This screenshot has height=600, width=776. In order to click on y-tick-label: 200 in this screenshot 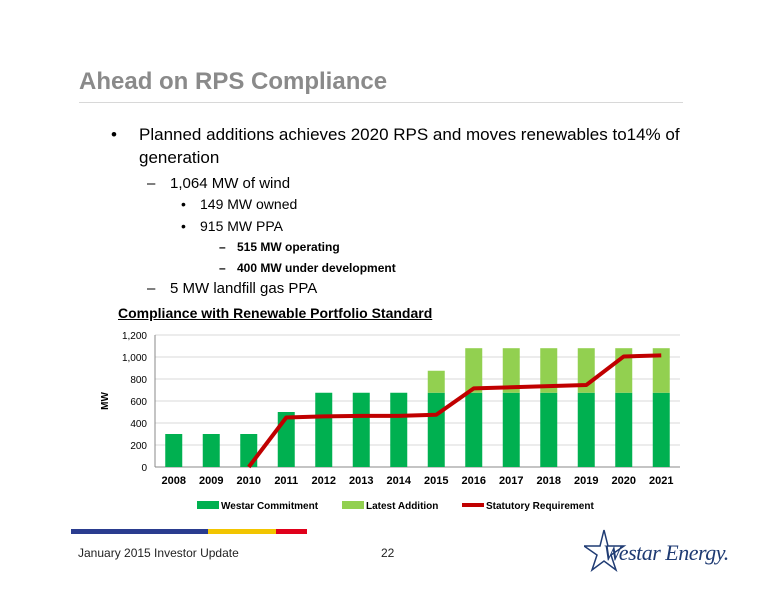, I will do `click(138, 446)`.